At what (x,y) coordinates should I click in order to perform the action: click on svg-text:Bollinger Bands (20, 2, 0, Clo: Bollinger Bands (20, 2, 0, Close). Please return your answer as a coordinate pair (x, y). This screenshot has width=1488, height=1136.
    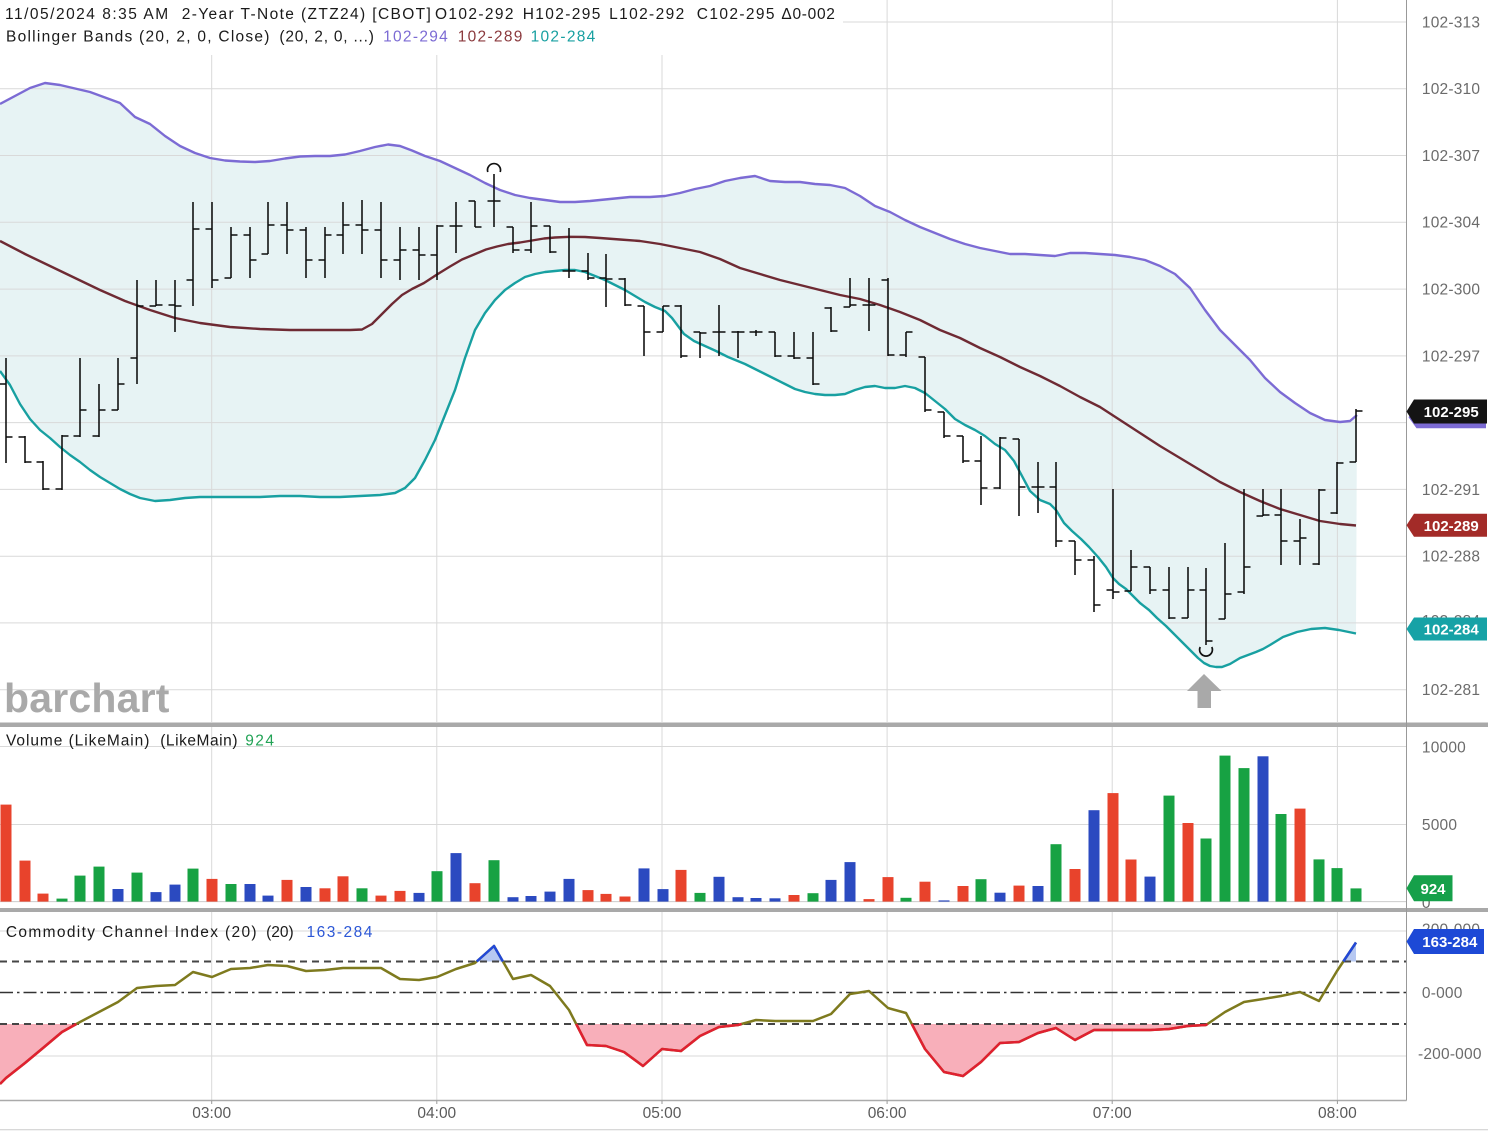
    Looking at the image, I should click on (138, 37).